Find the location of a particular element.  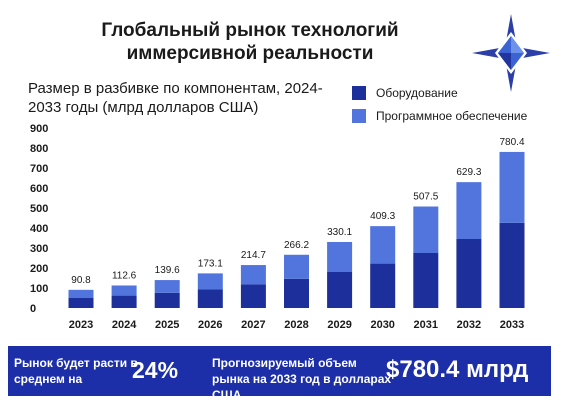

y-tick-label: 200 is located at coordinates (39, 269).